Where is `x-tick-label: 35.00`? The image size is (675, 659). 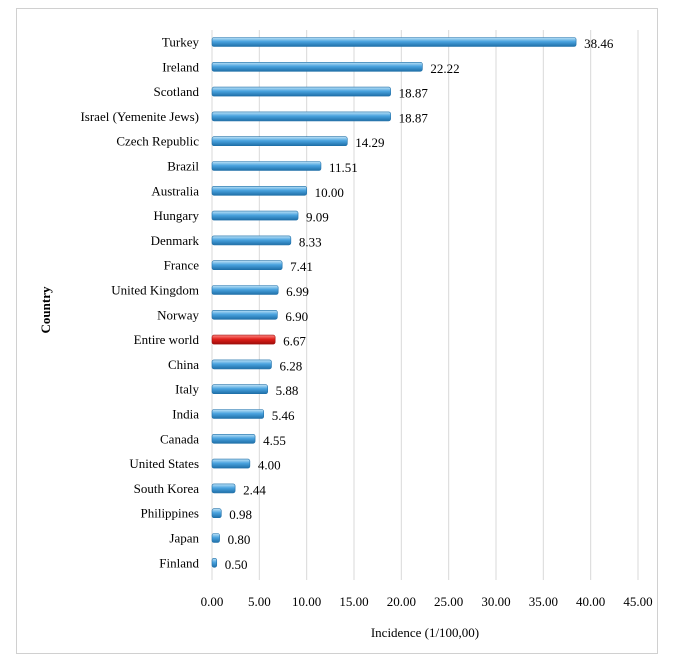 x-tick-label: 35.00 is located at coordinates (543, 601).